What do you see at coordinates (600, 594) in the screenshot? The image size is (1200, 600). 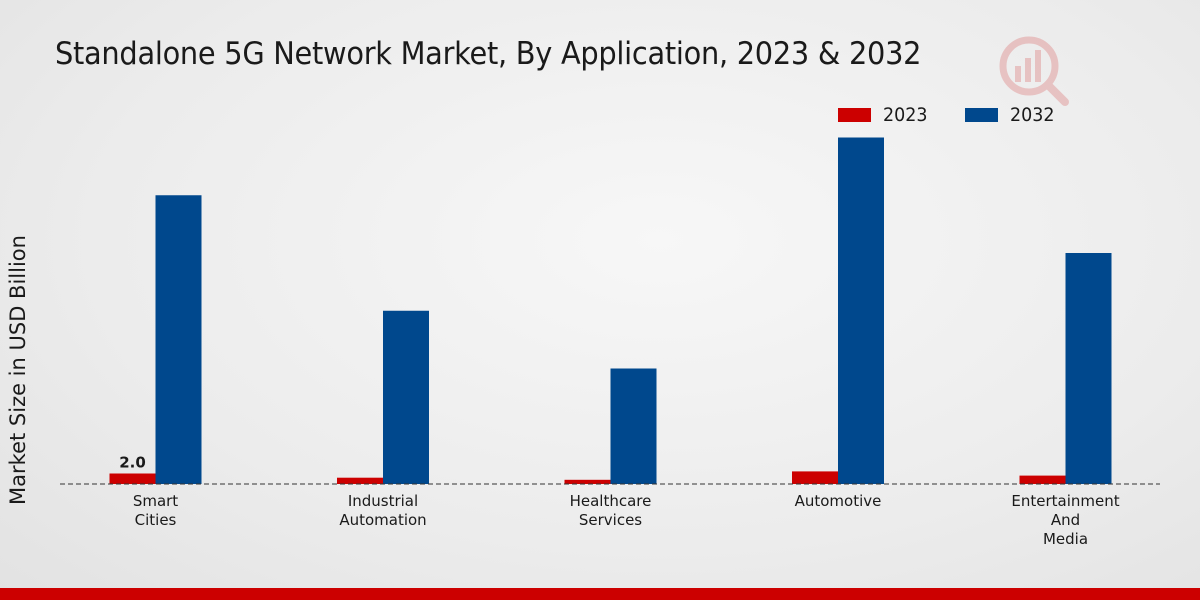 I see `bottom-accent-bar` at bounding box center [600, 594].